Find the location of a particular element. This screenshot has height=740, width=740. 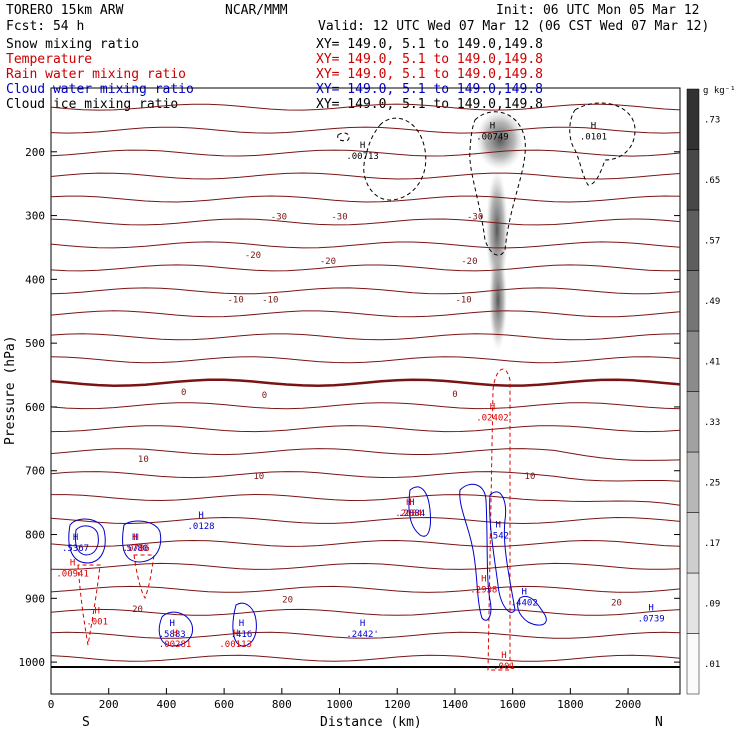

legend-xy-cloud-water: XY= 149.0, 5.1 to 149.0,149.8 is located at coordinates (429, 89).